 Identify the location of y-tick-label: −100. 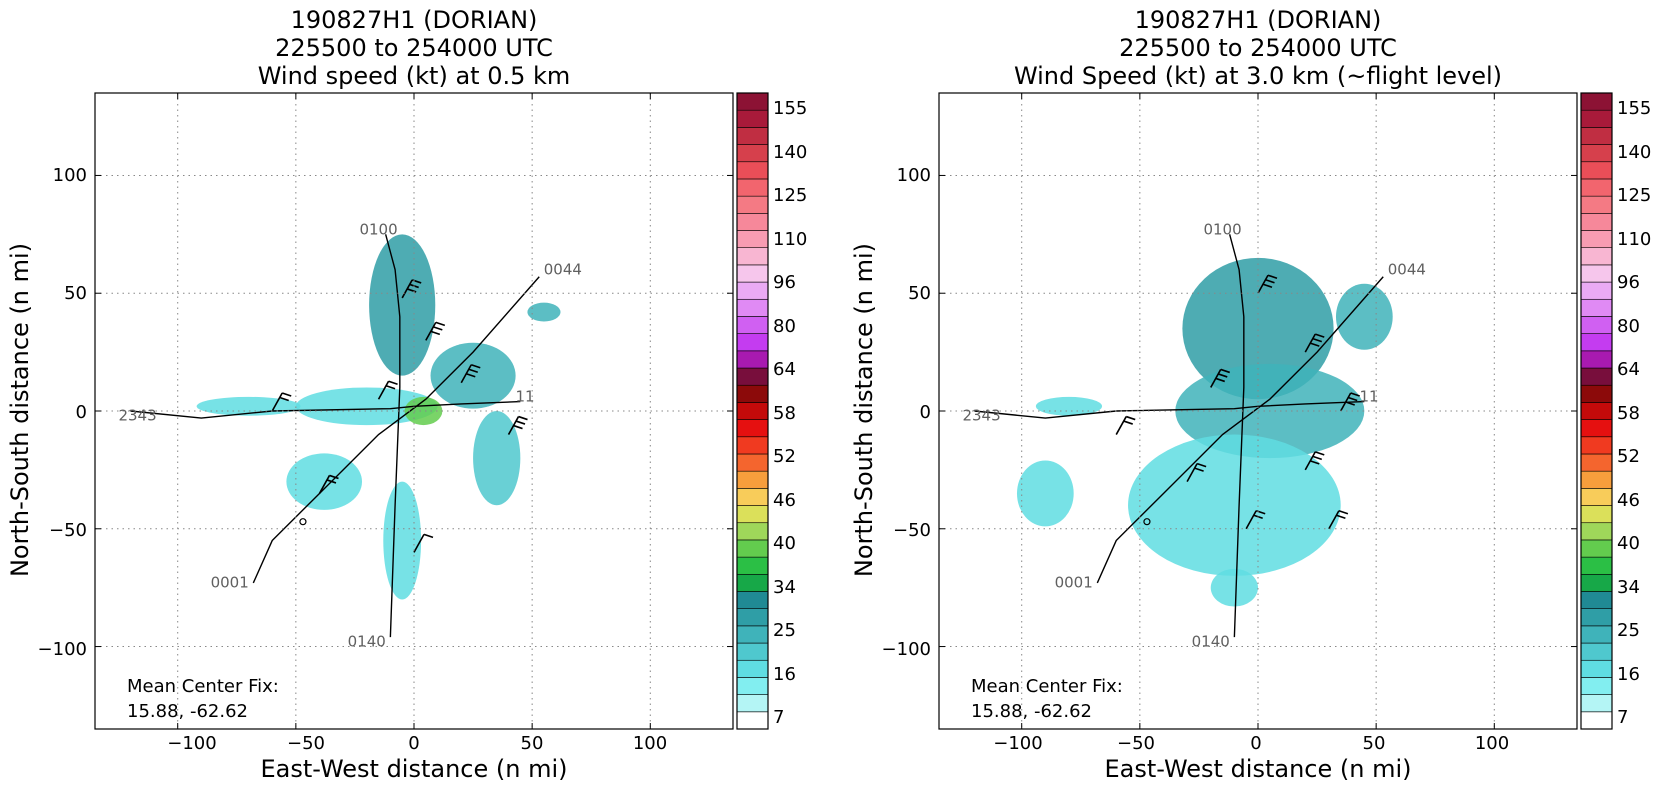
(906, 649).